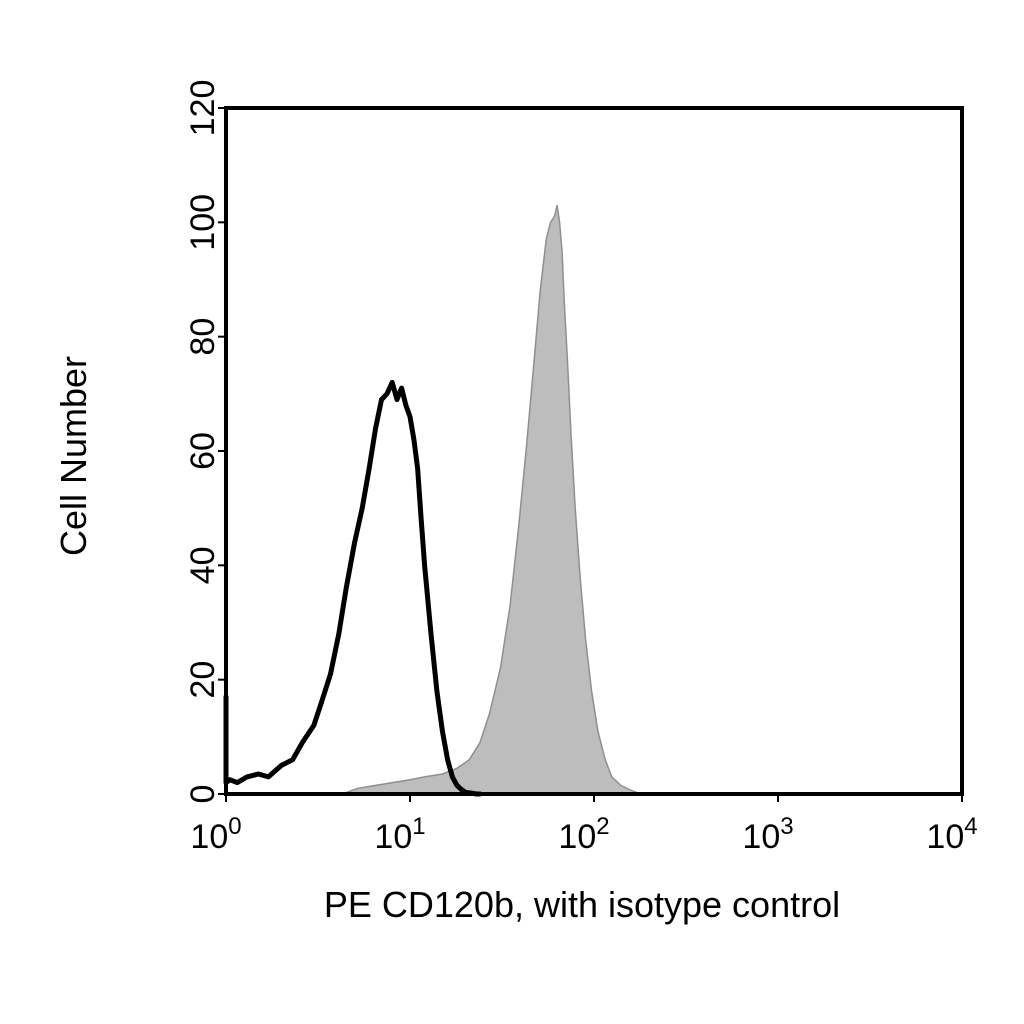  Describe the element at coordinates (583, 834) in the screenshot. I see `x-tick-label: 10²` at that location.